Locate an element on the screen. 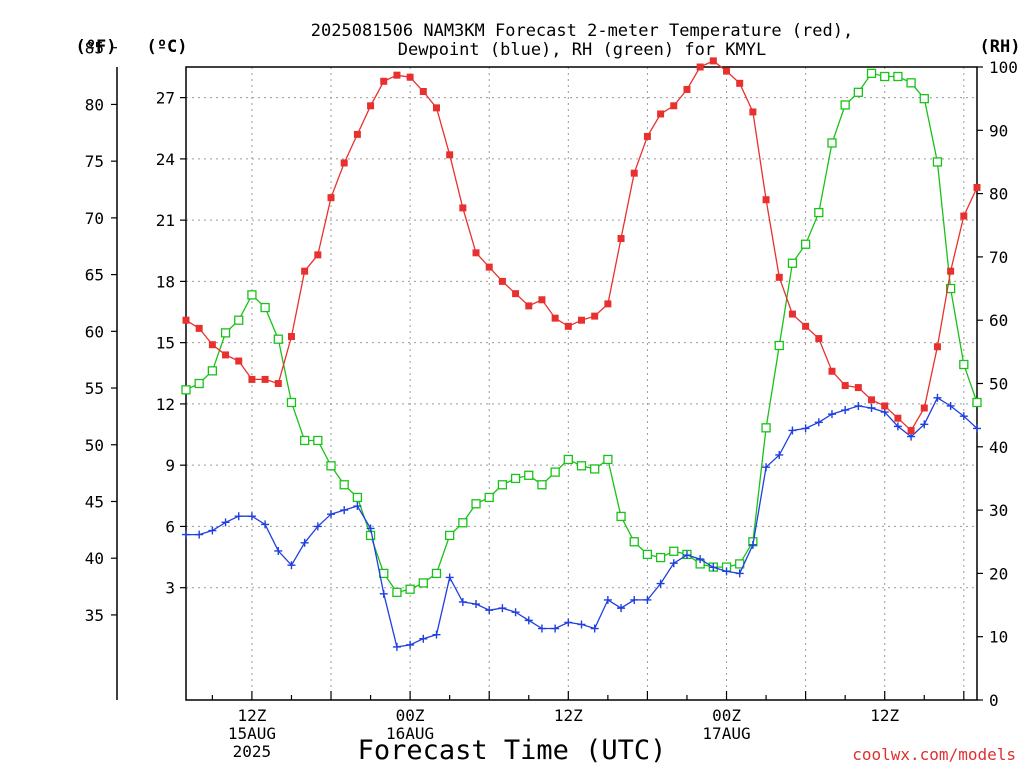 This screenshot has height=773, width=1024. fahrenheit-axis-label: (ºF) is located at coordinates (96, 47).